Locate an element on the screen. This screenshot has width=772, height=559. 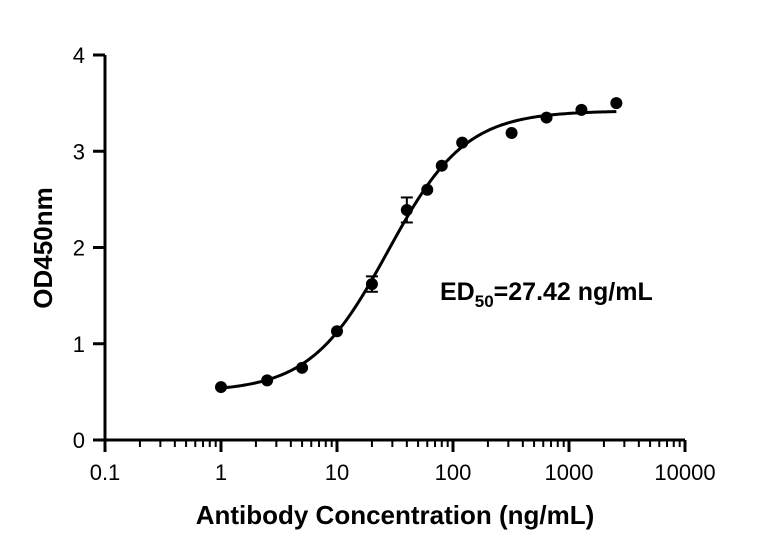
x-tick-label: 100 is located at coordinates (453, 472).